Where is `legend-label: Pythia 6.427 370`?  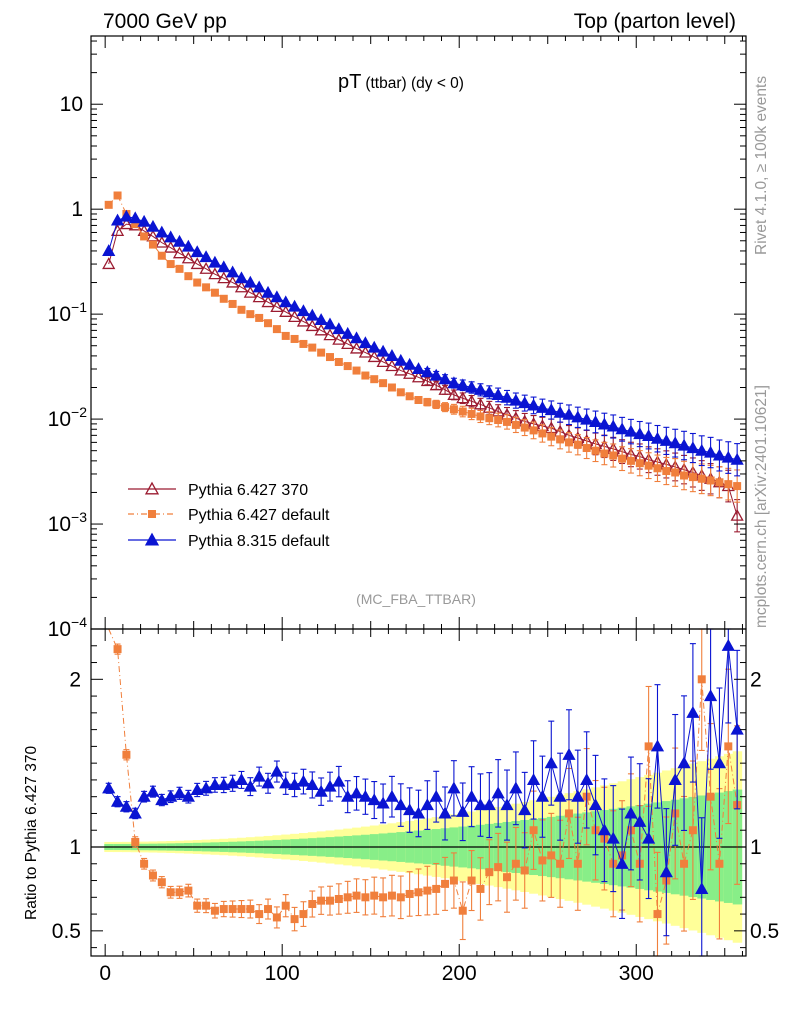
legend-label: Pythia 6.427 370 is located at coordinates (248, 490).